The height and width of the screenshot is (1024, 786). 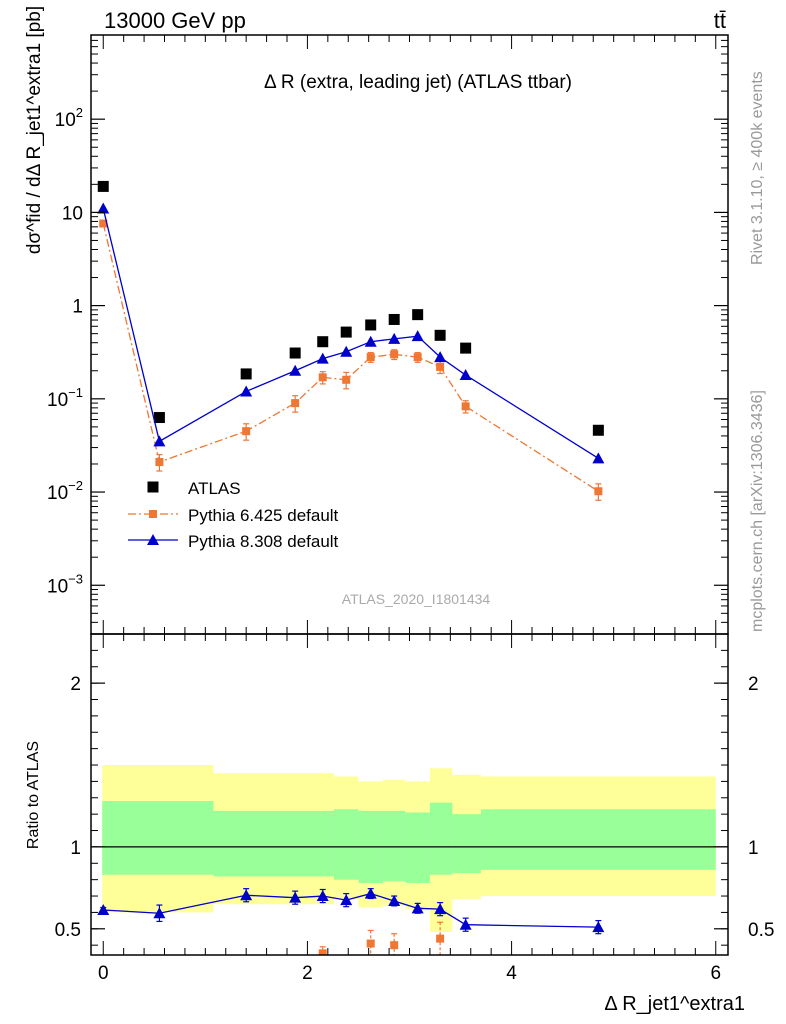 What do you see at coordinates (68, 930) in the screenshot?
I see `ratio-y-tick-label: 0.5` at bounding box center [68, 930].